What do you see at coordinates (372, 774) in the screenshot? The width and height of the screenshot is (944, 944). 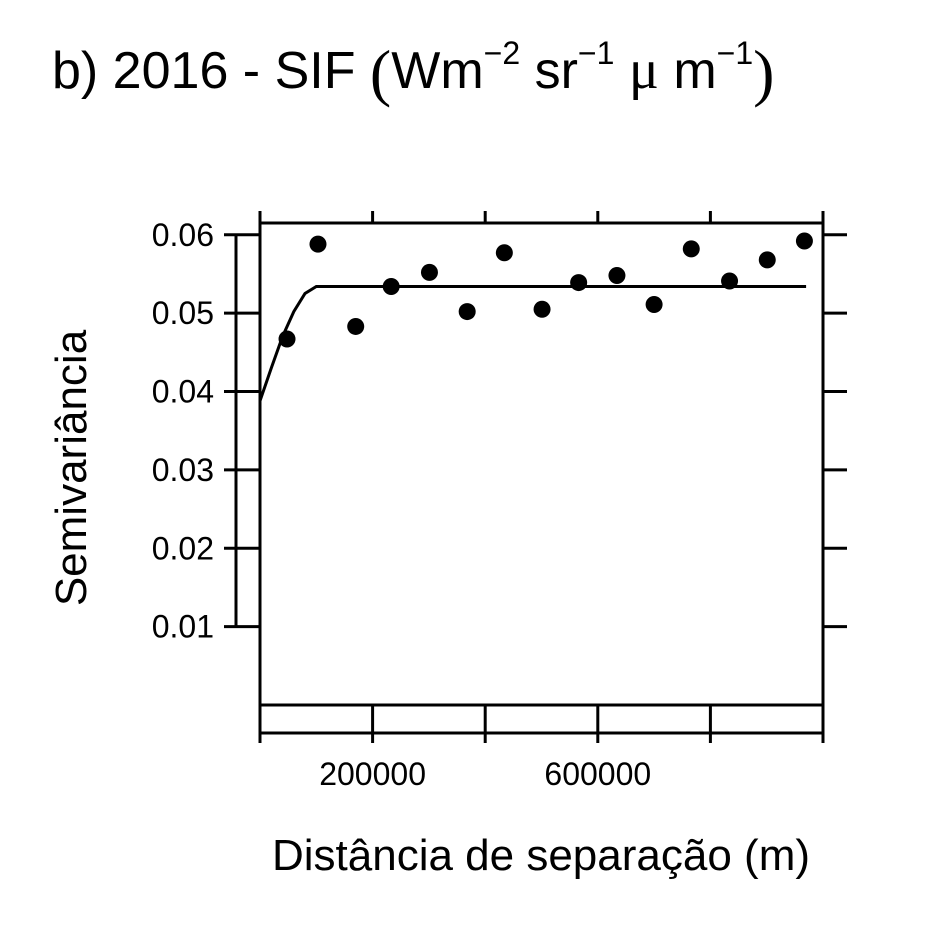 I see `x-tick-label: 200000` at bounding box center [372, 774].